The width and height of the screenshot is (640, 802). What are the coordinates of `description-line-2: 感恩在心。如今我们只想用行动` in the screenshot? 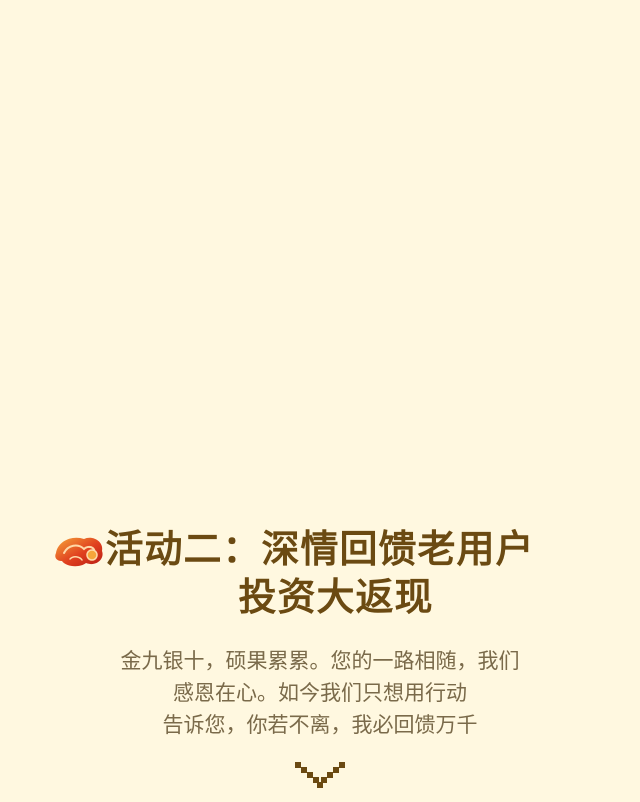 It's located at (320, 693).